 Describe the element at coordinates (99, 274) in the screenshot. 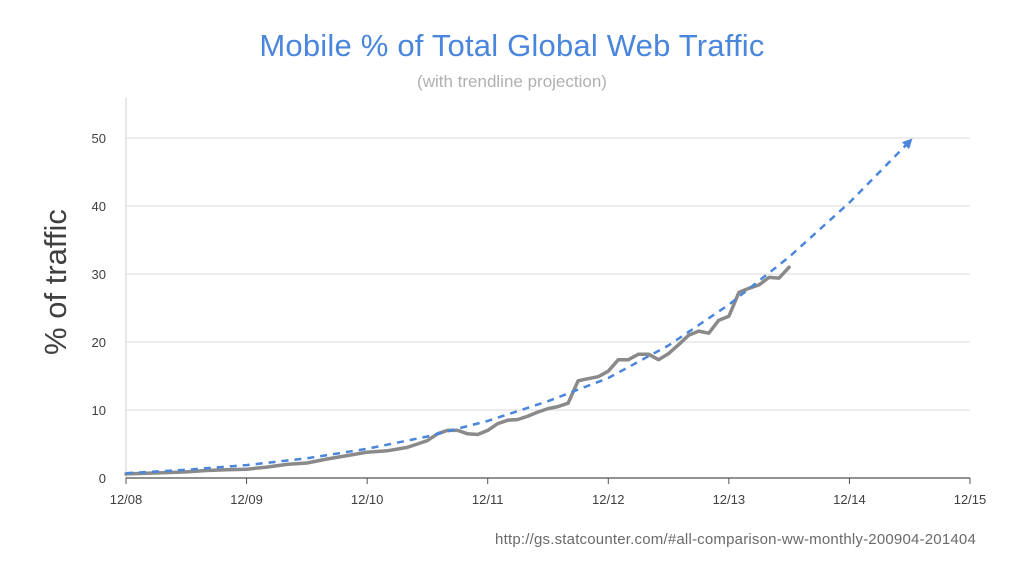

I see `y-tick-label: 30` at that location.